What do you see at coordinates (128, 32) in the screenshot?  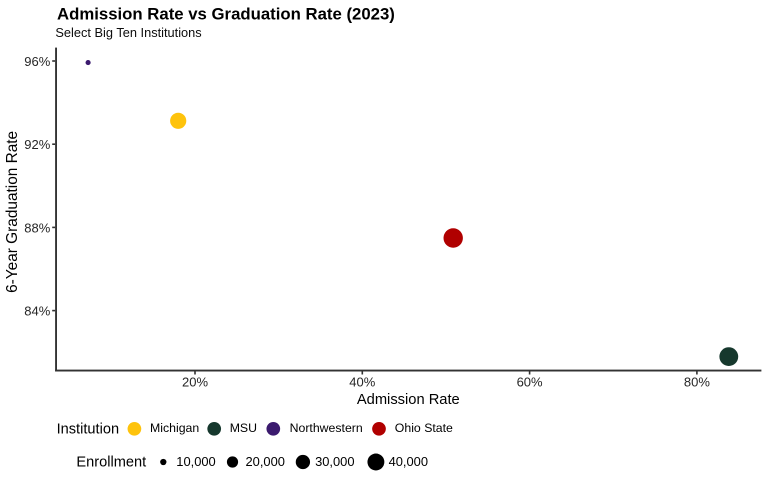 I see `svg-text: Select Big Ten Institutions` at bounding box center [128, 32].